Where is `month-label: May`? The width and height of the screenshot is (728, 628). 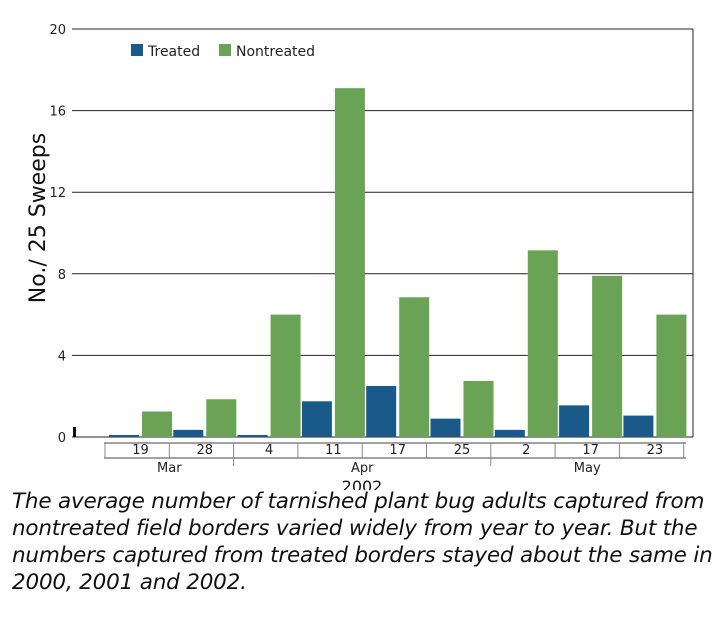
month-label: May is located at coordinates (587, 468).